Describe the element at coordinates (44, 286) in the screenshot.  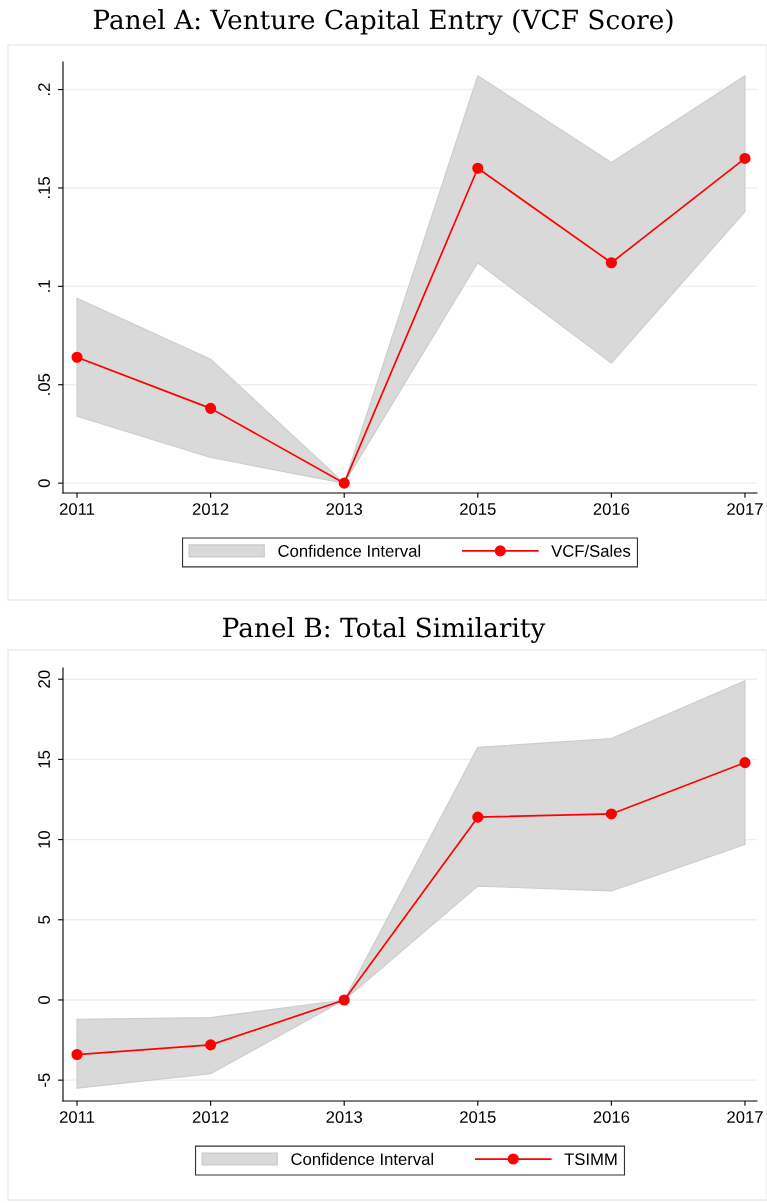
I see `y-tick-label: .1` at that location.